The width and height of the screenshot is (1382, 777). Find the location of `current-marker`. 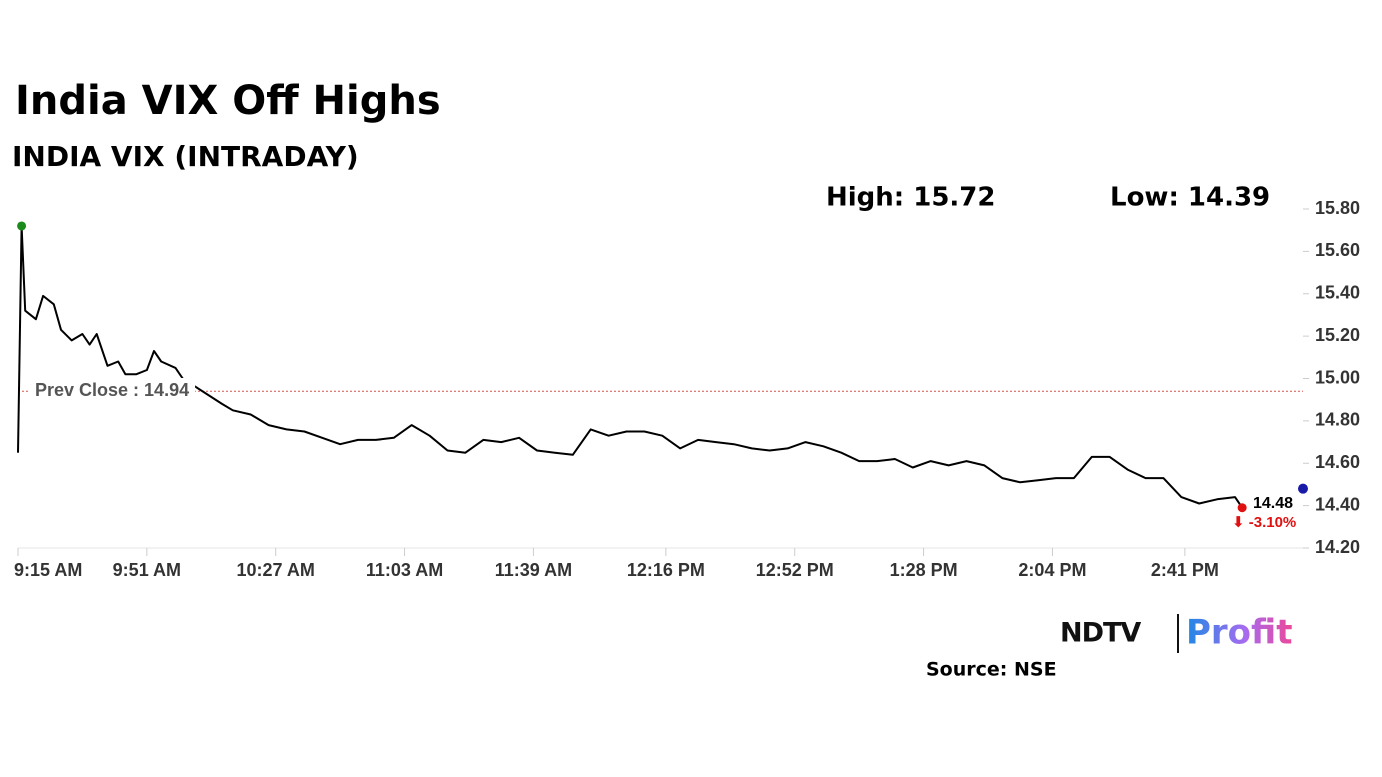

current-marker is located at coordinates (1303, 488).